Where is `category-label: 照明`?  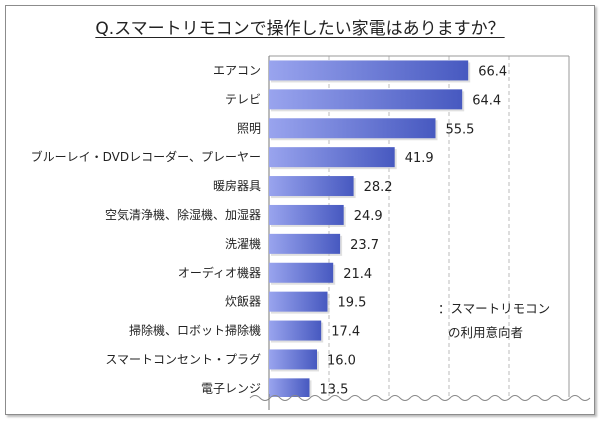 category-label: 照明 is located at coordinates (249, 128).